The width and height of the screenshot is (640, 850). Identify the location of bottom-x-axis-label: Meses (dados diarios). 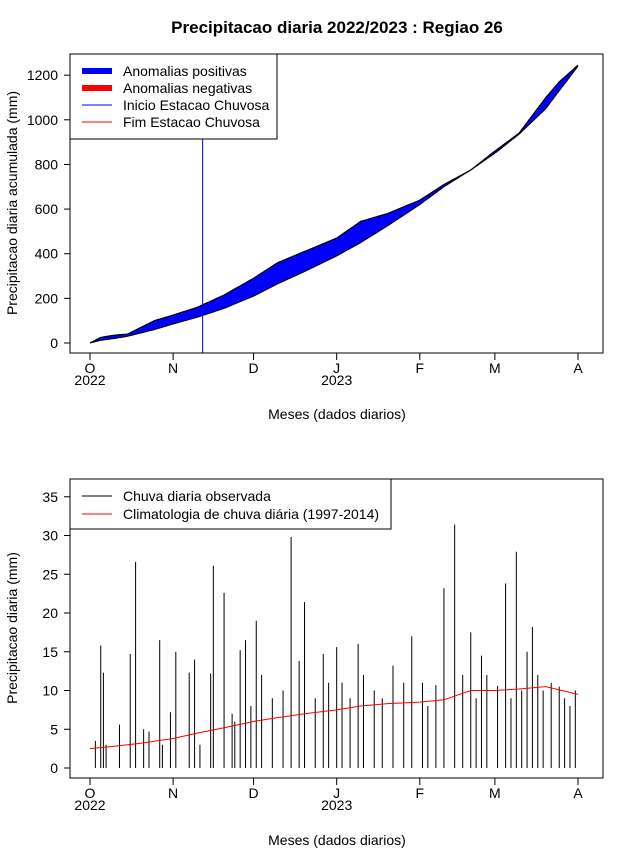
(337, 840).